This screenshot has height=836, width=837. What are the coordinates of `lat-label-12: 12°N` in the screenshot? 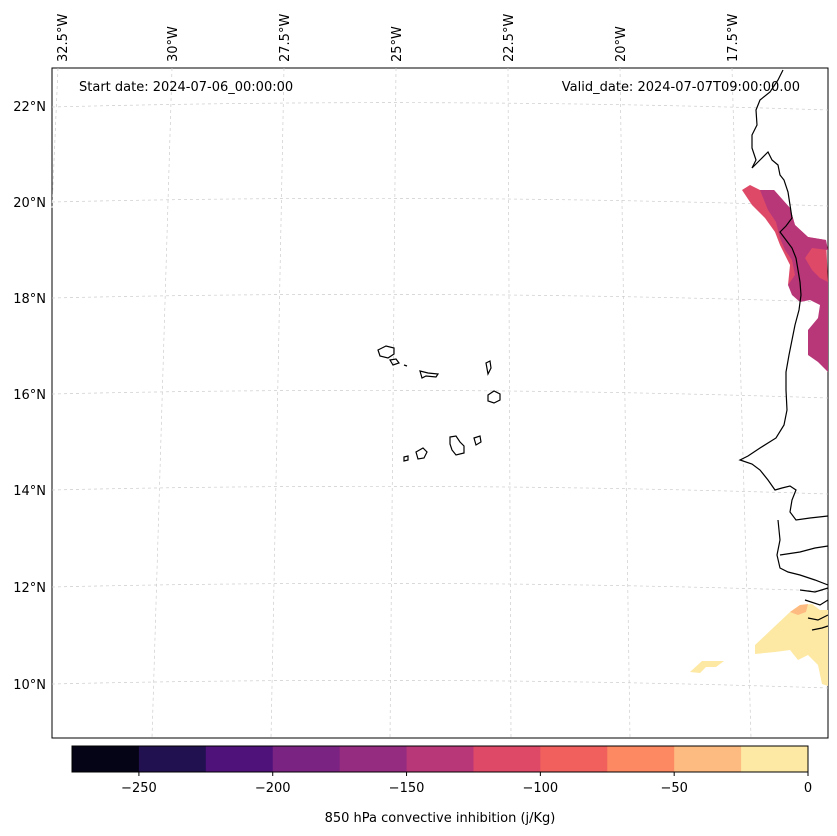 It's located at (29, 588).